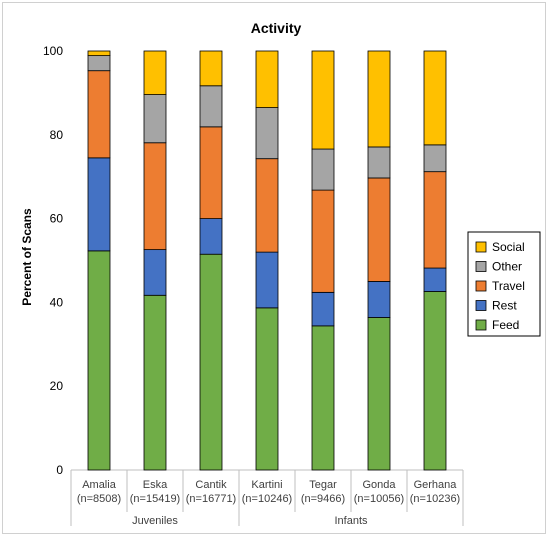 The width and height of the screenshot is (550, 540). Describe the element at coordinates (481, 305) in the screenshot. I see `legend-swatch-rest` at that location.